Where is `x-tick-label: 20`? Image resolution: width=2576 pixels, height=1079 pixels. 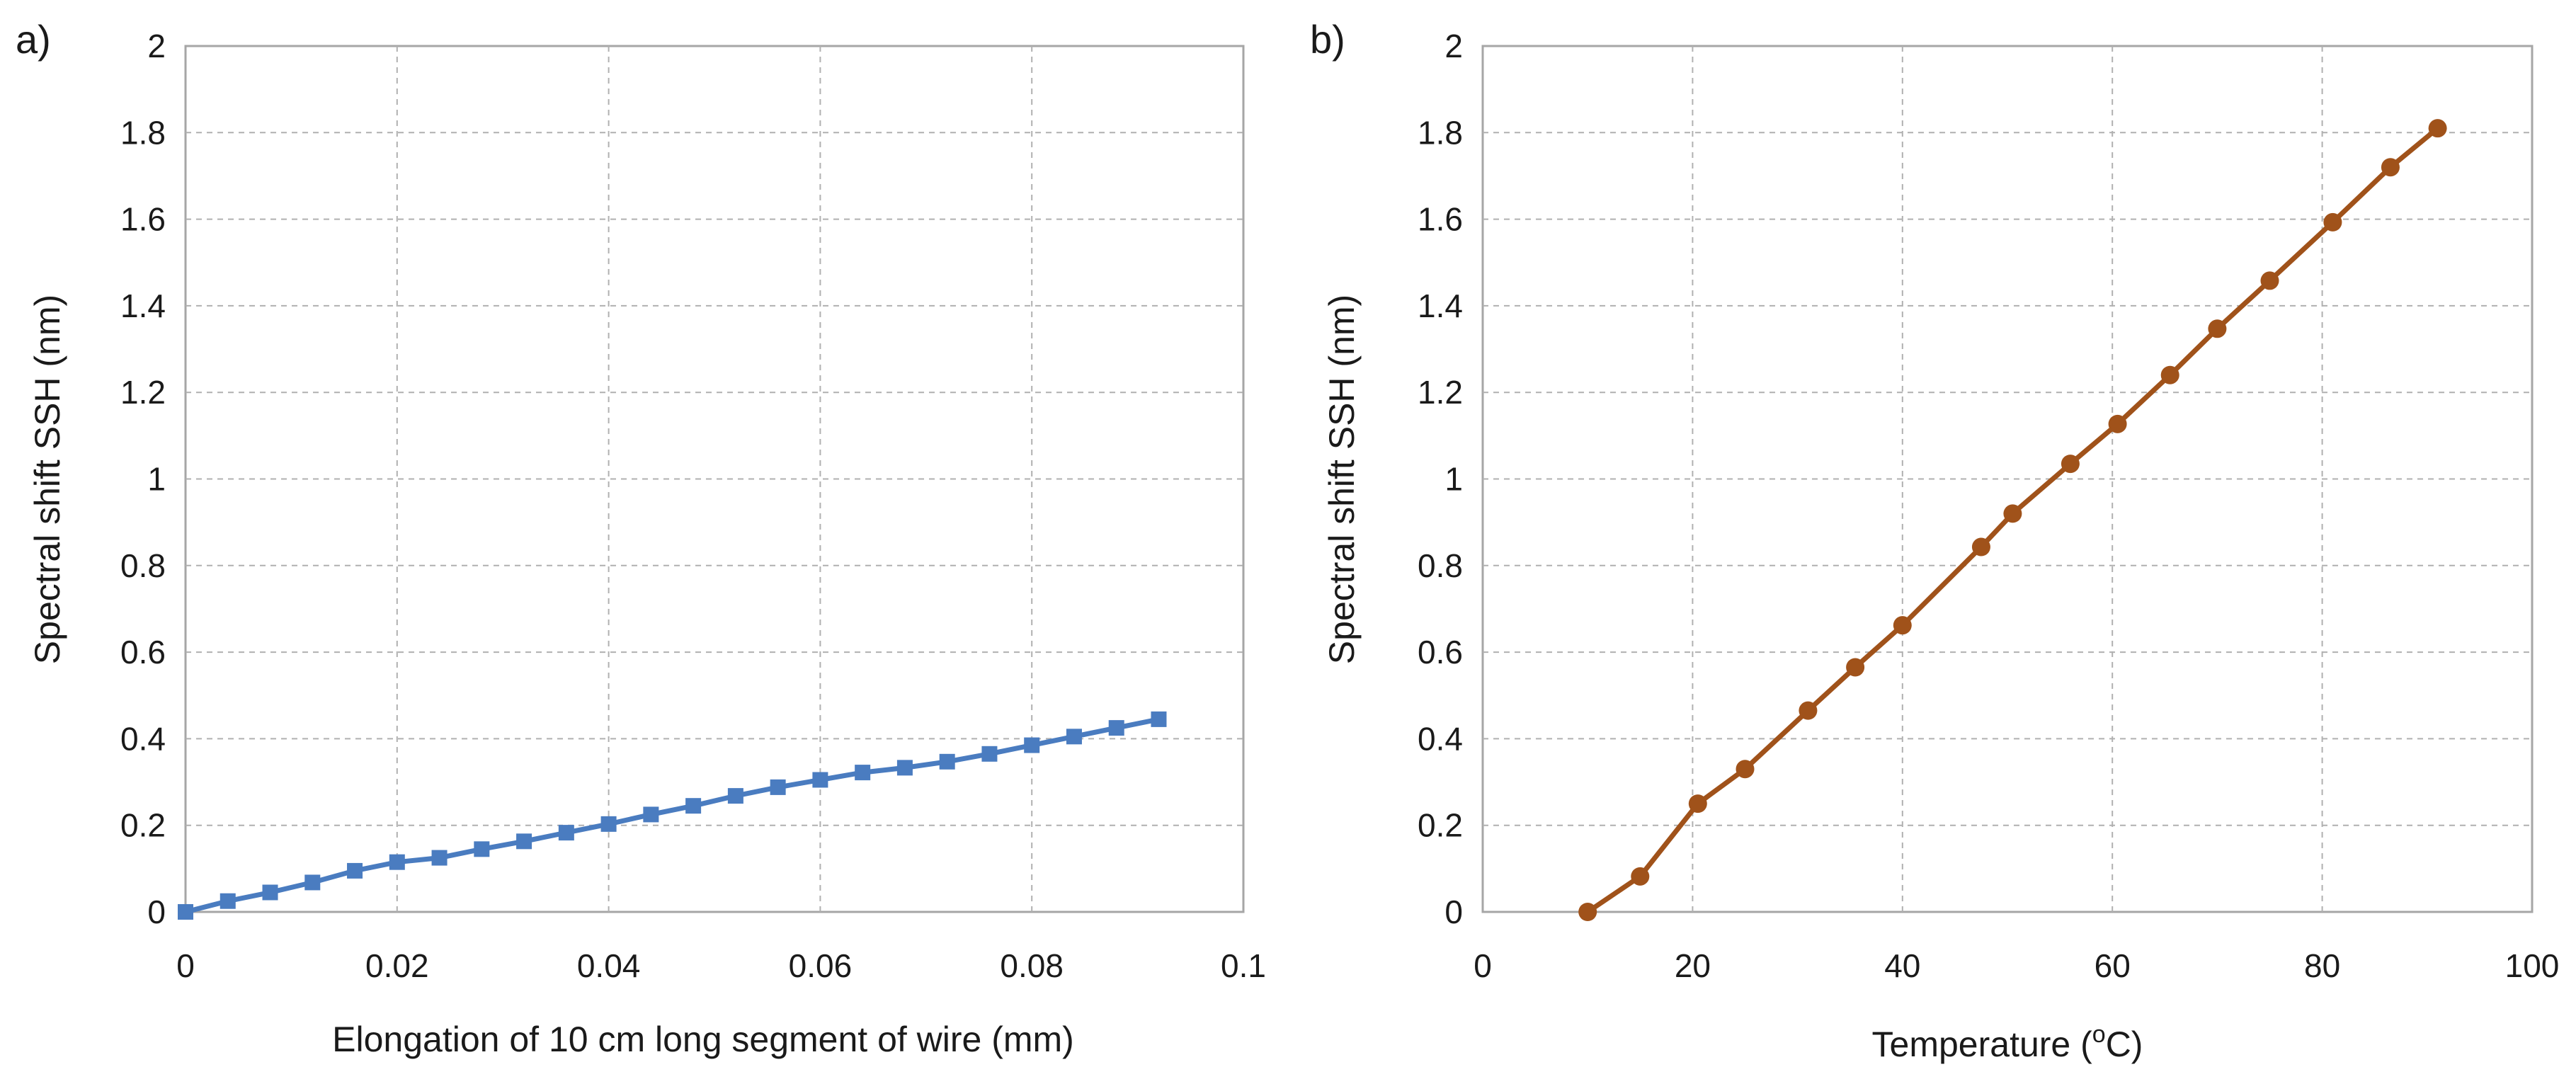
x-tick-label: 20 is located at coordinates (1693, 965).